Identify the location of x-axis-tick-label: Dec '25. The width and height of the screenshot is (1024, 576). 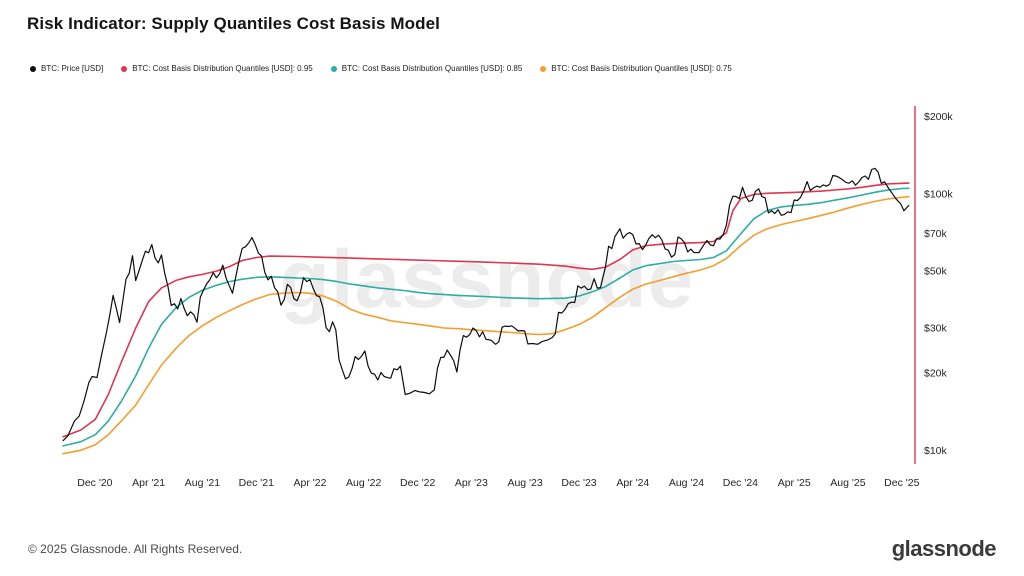
(901, 483).